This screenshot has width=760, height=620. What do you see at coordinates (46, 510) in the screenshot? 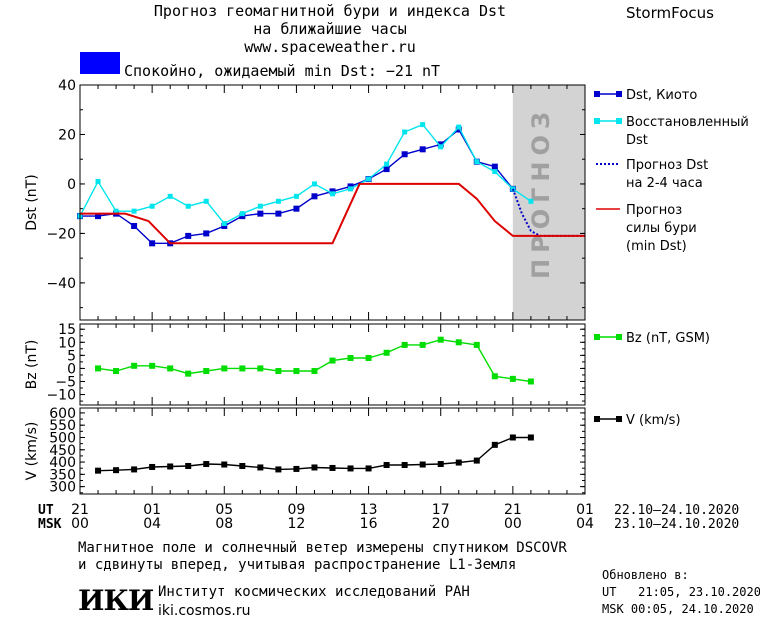
I see `ut-axis-label: UT` at bounding box center [46, 510].